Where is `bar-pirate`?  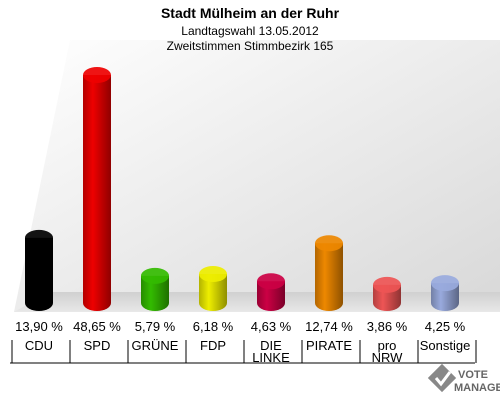
bar-pirate is located at coordinates (329, 273).